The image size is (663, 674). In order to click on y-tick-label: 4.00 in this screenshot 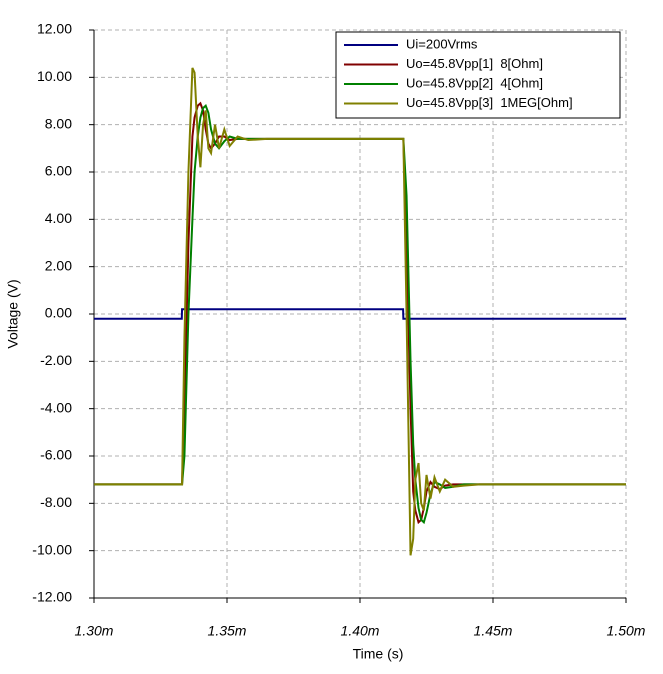, I will do `click(58, 218)`.